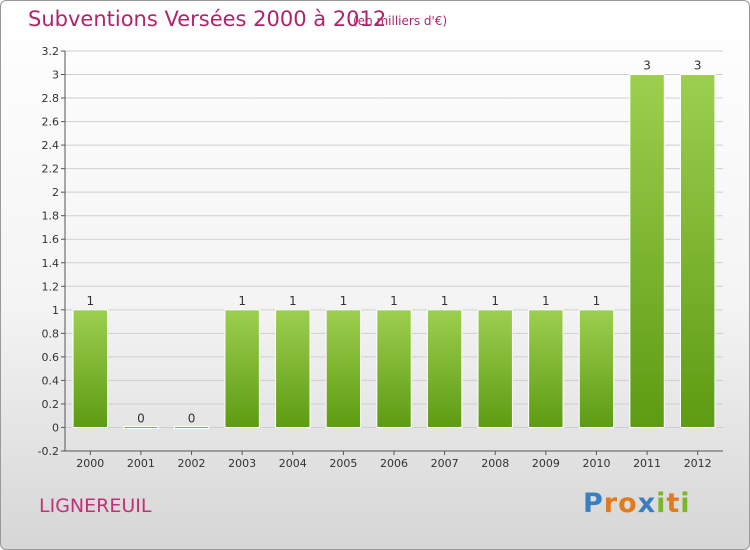 The height and width of the screenshot is (550, 750). What do you see at coordinates (55, 310) in the screenshot?
I see `y-tick-label: 1` at bounding box center [55, 310].